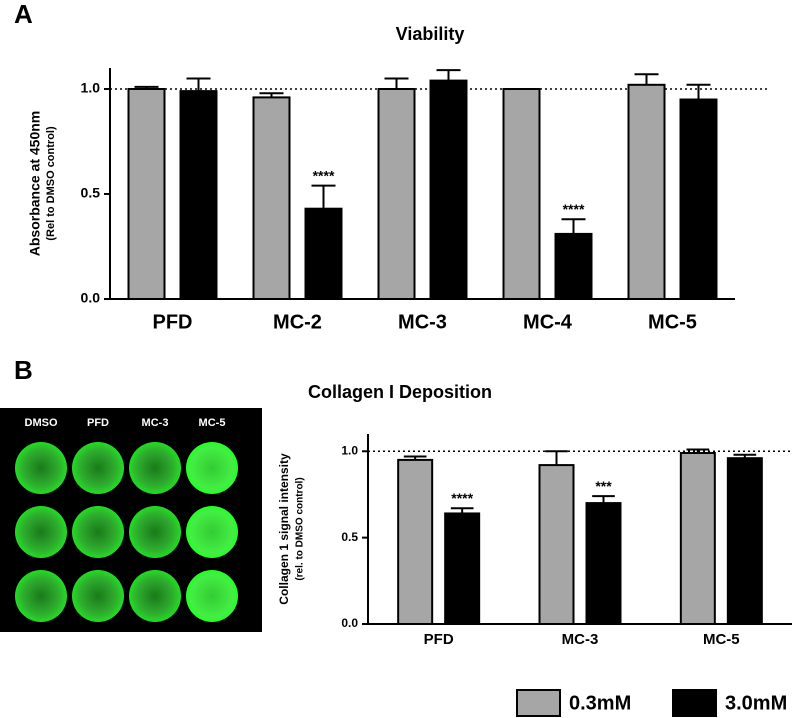 Image resolution: width=800 pixels, height=718 pixels. What do you see at coordinates (51, 183) in the screenshot?
I see `y-axis-label-note: (Rel to DMSO control)` at bounding box center [51, 183].